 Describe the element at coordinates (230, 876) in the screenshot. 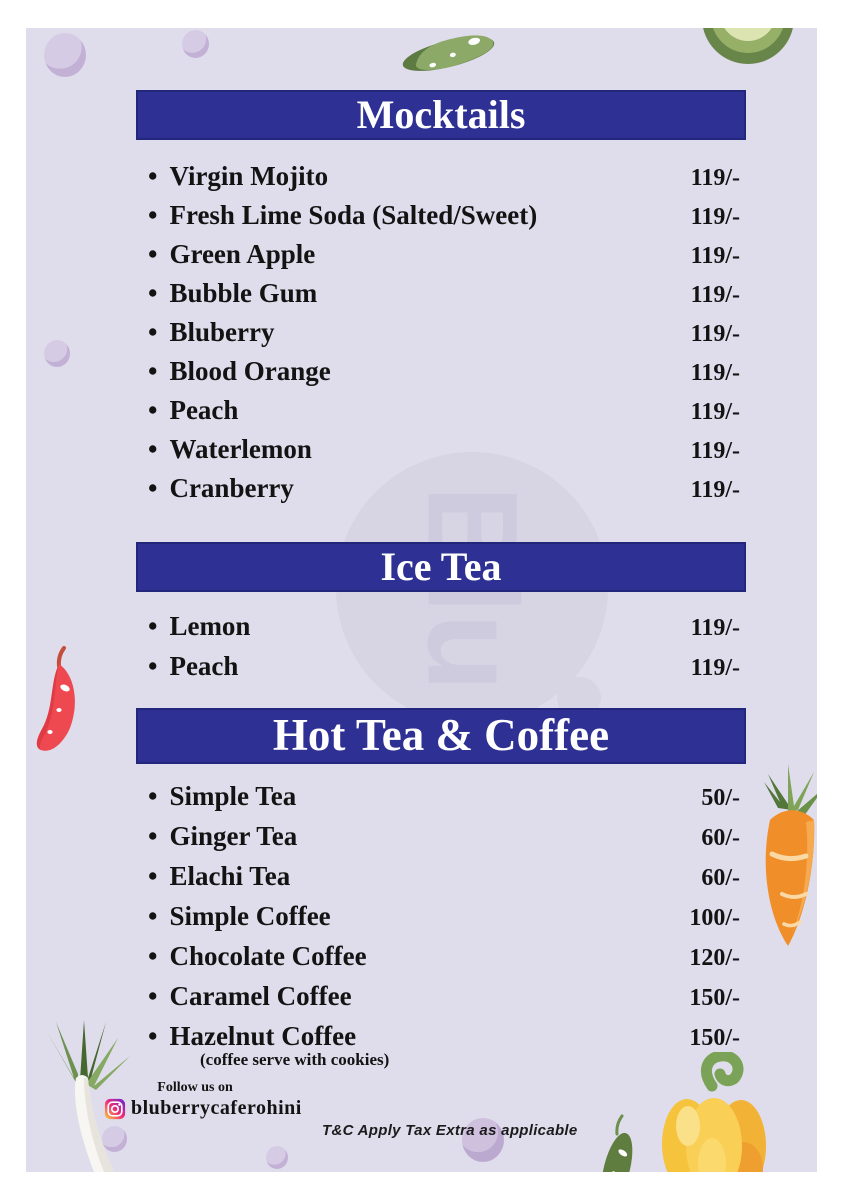

I see `item-name: Elachi Tea` at that location.